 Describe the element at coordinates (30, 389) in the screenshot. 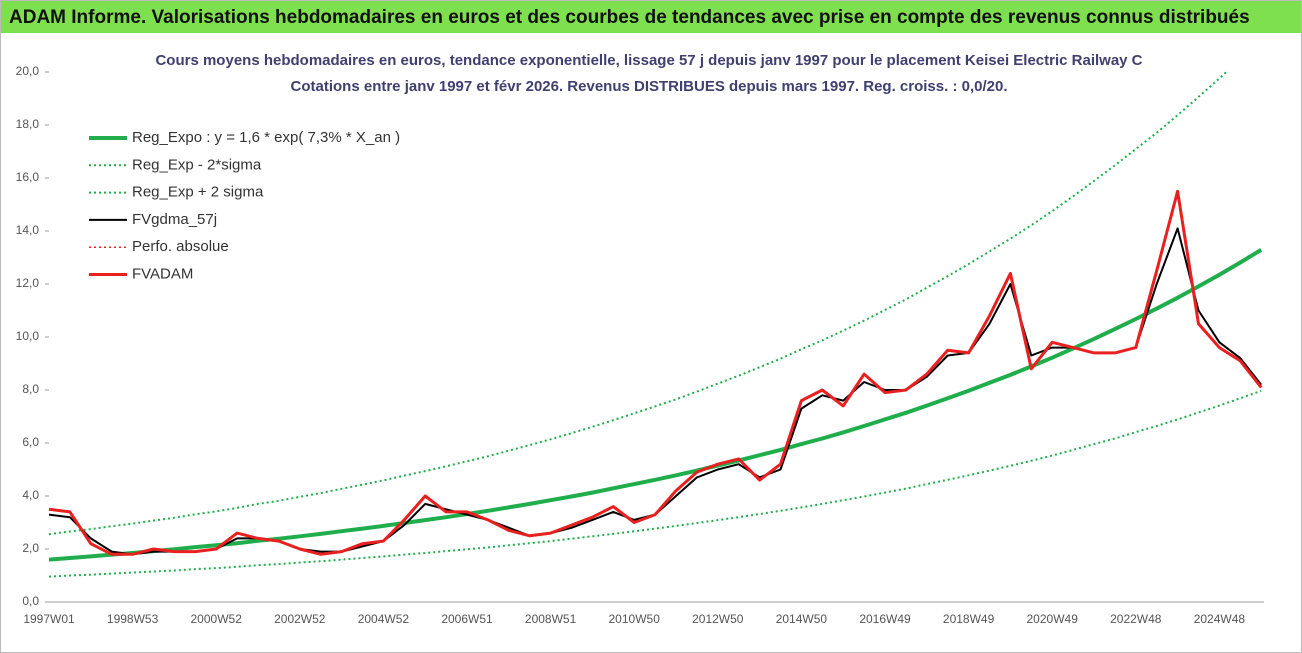

I see `y-tick-label: 8,0` at that location.